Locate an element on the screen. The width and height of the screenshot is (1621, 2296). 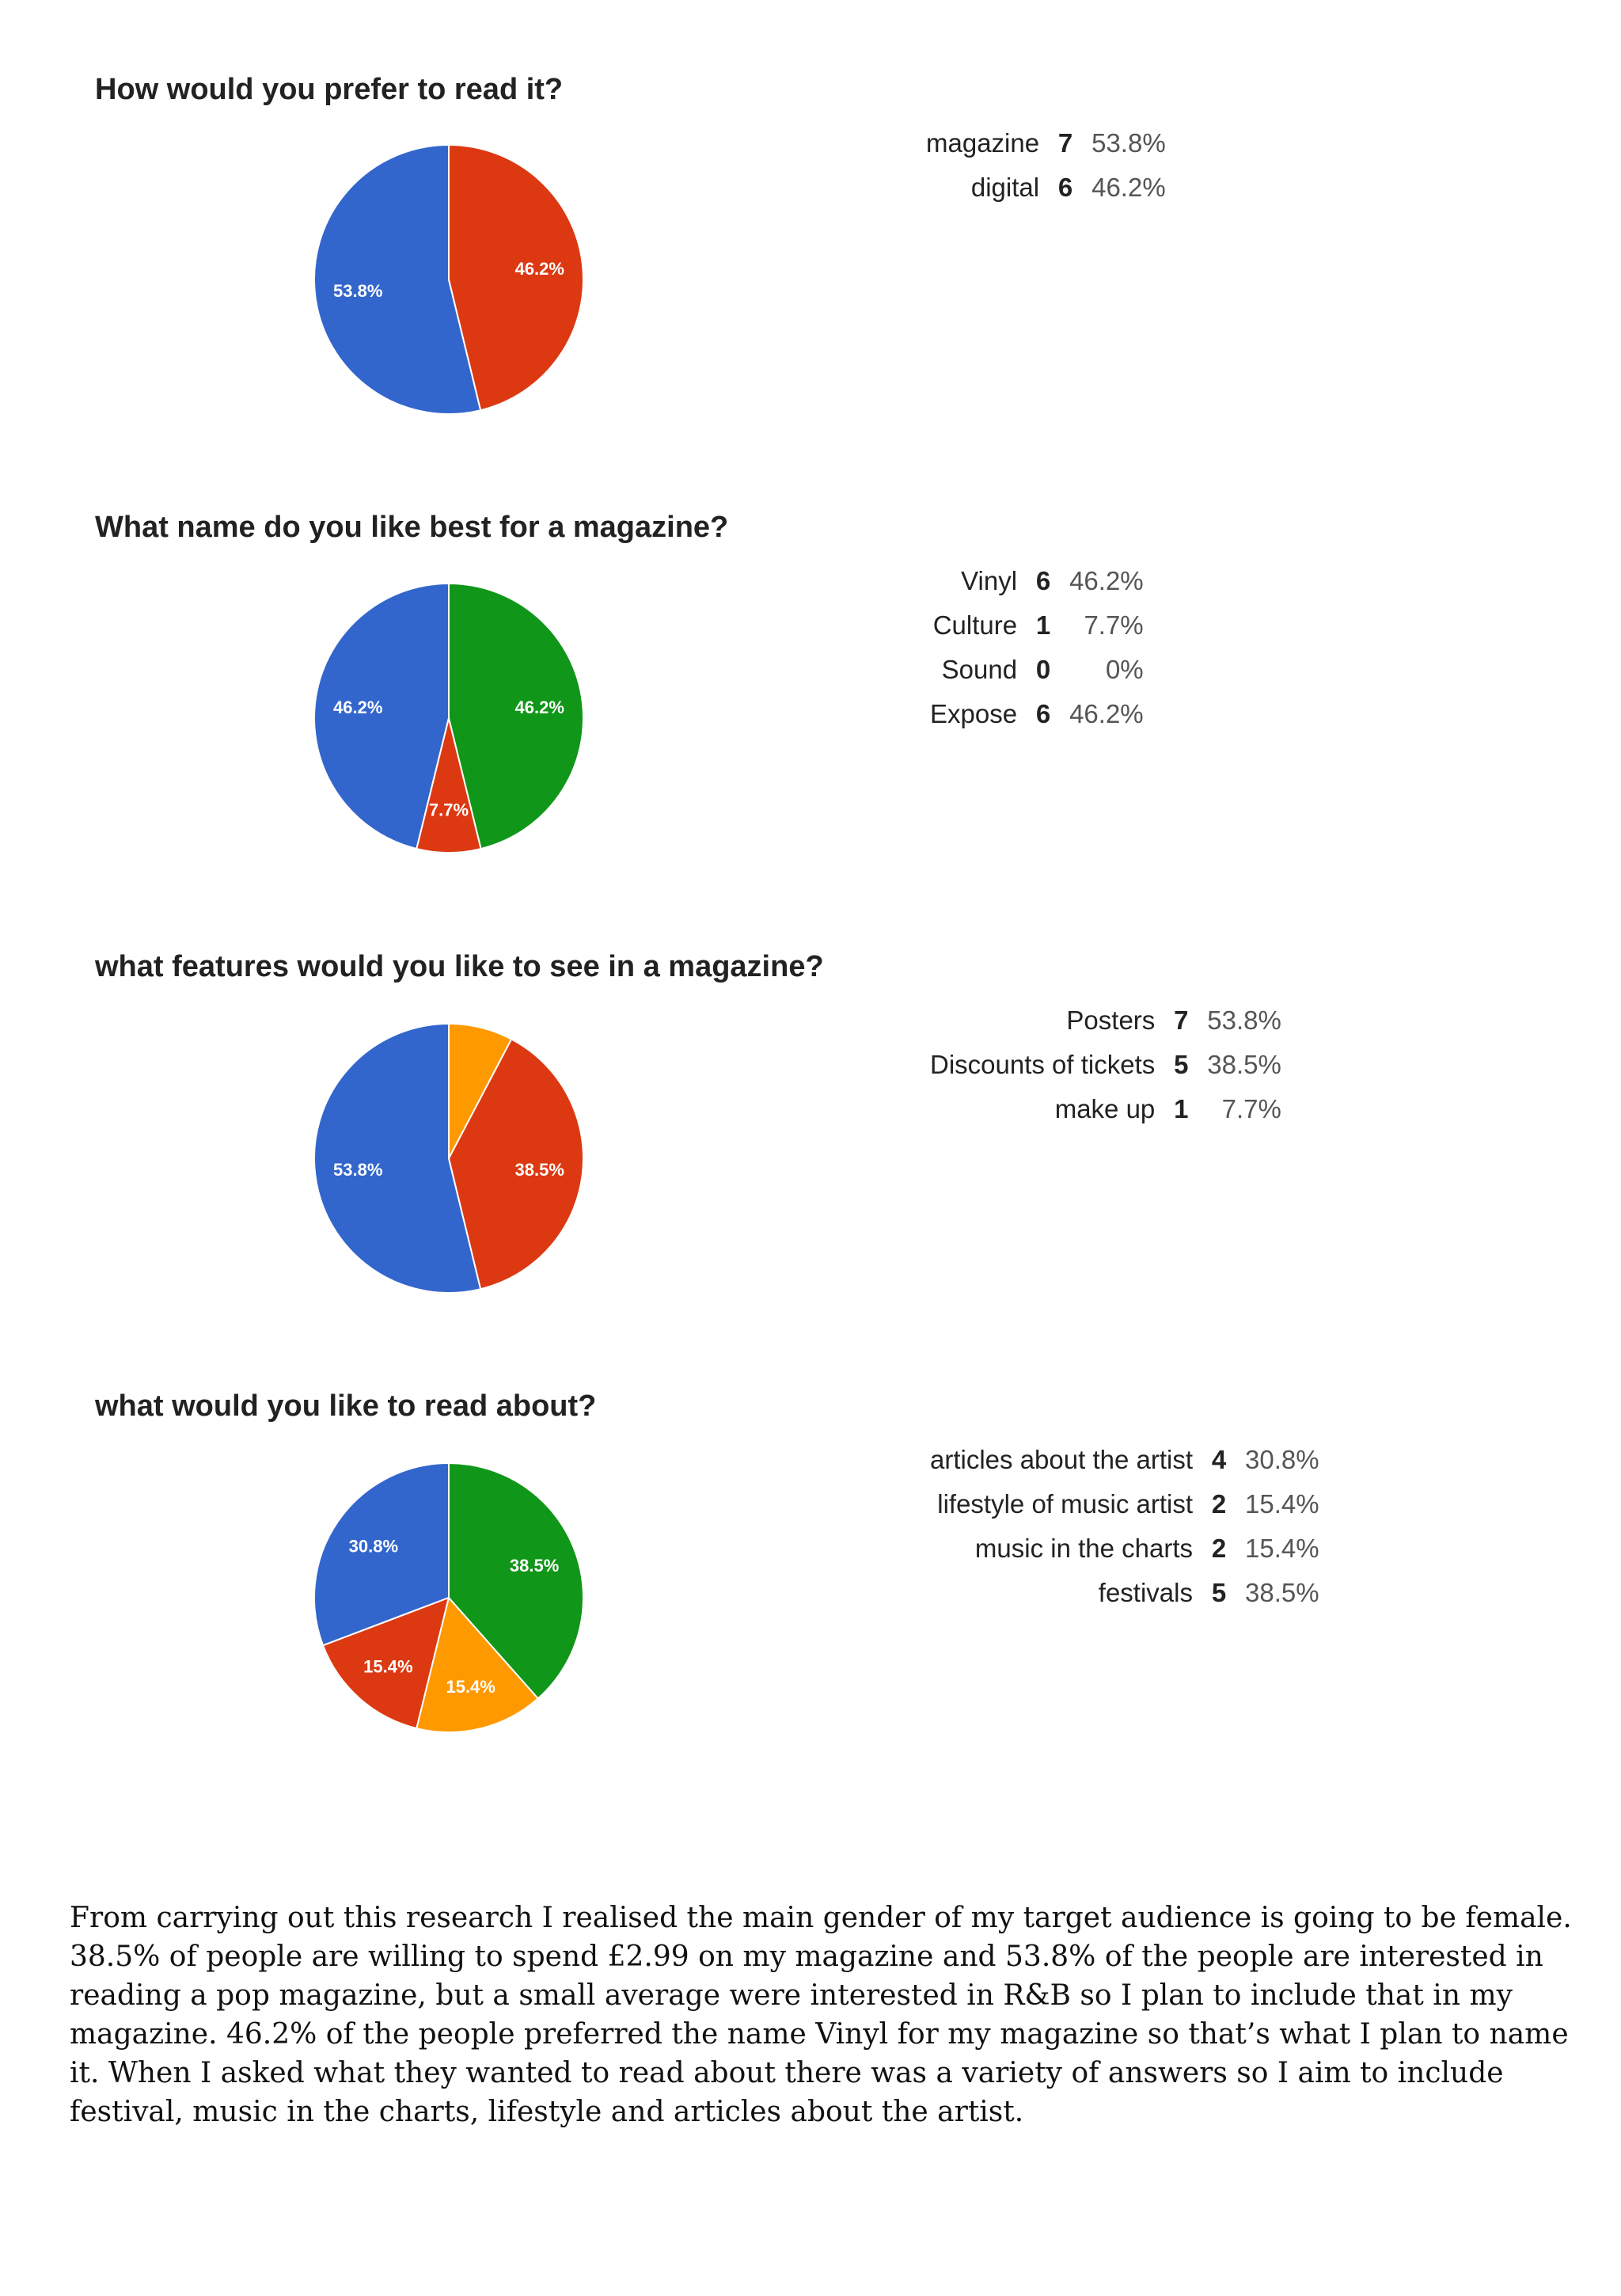
pie-chart-magazine-name: 46.2% 7.7% 46.2% is located at coordinates (449, 717).